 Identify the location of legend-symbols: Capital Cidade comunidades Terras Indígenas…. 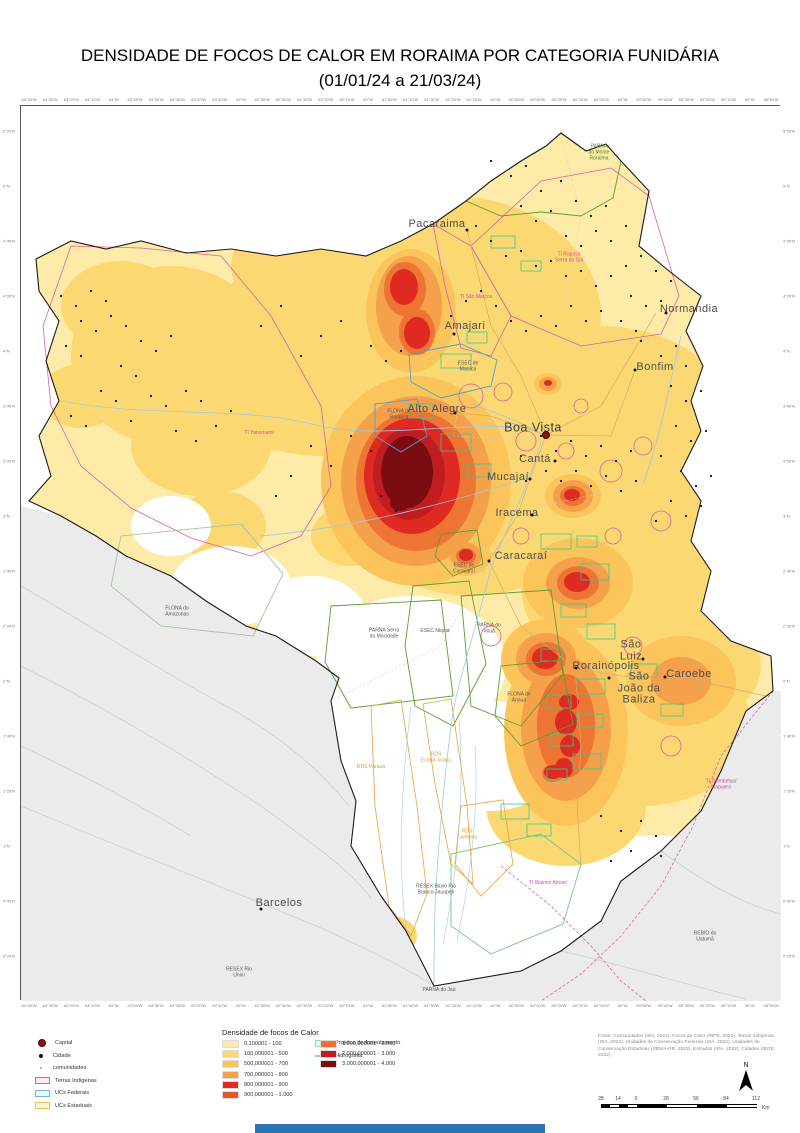
(66, 1075).